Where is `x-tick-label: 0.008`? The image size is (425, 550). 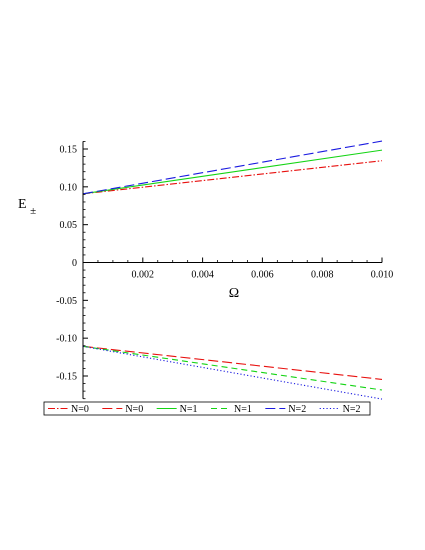 x-tick-label: 0.008 is located at coordinates (322, 275).